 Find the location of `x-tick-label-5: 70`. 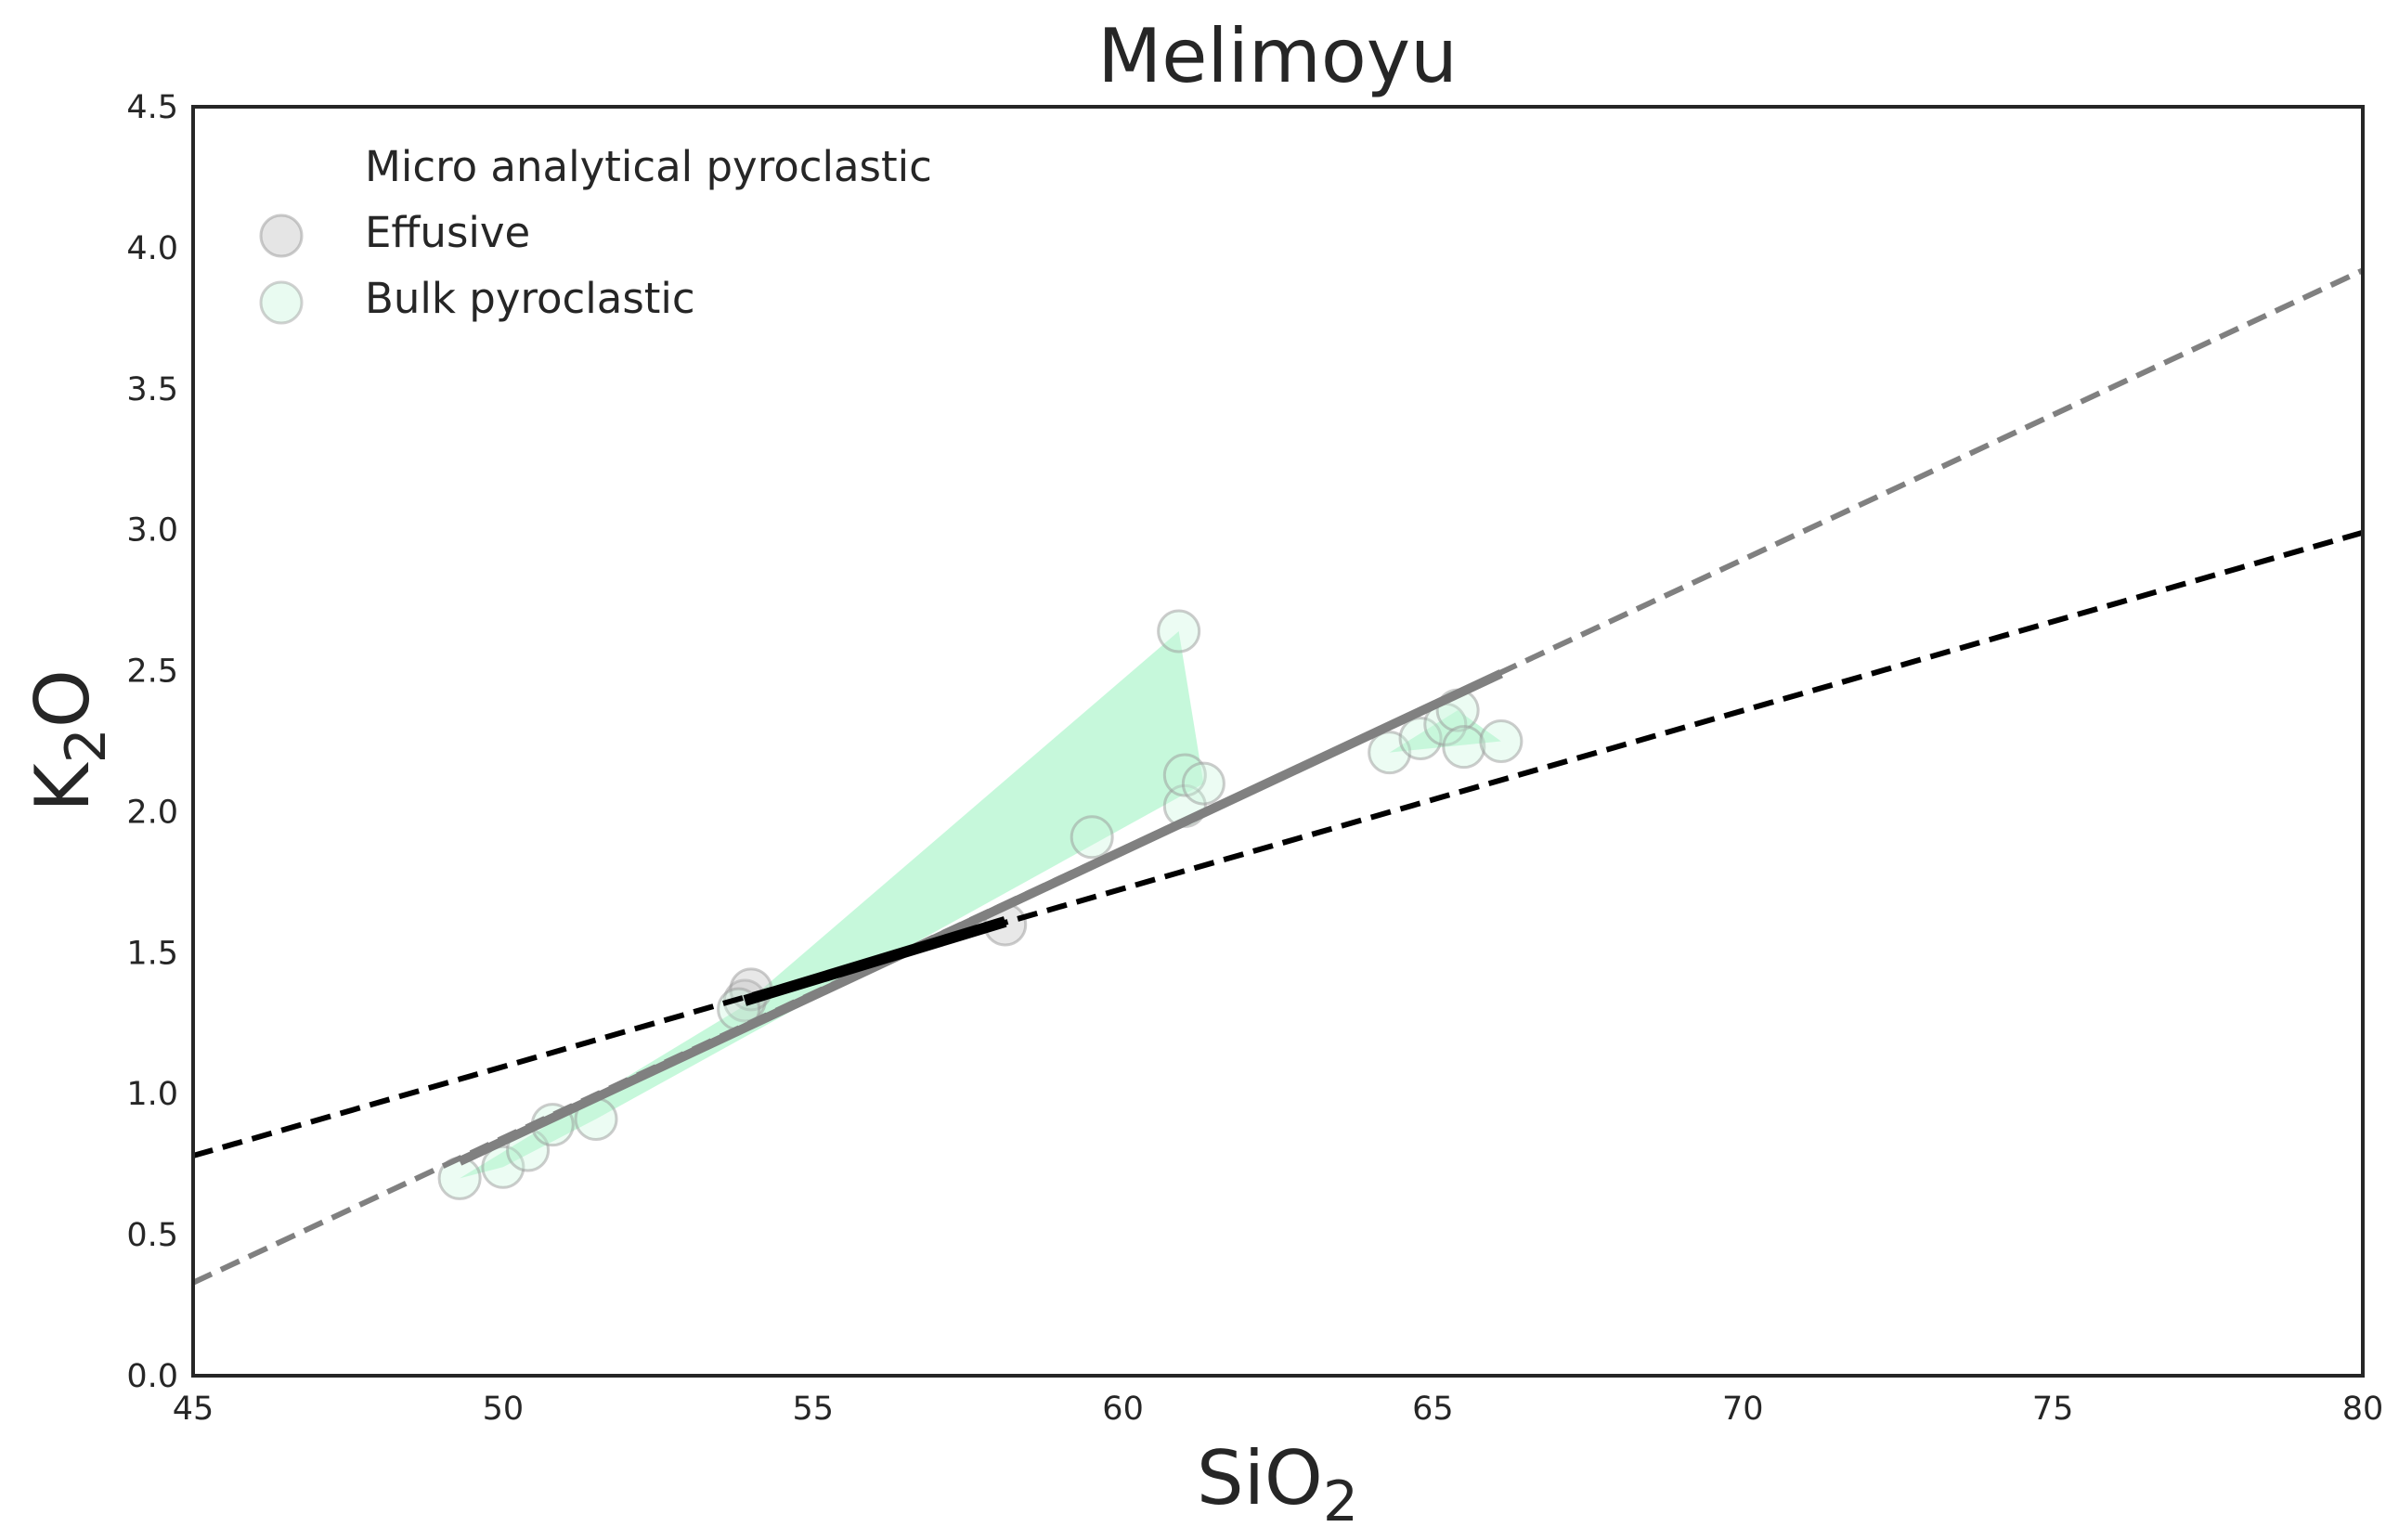

x-tick-label-5: 70 is located at coordinates (1743, 1410).